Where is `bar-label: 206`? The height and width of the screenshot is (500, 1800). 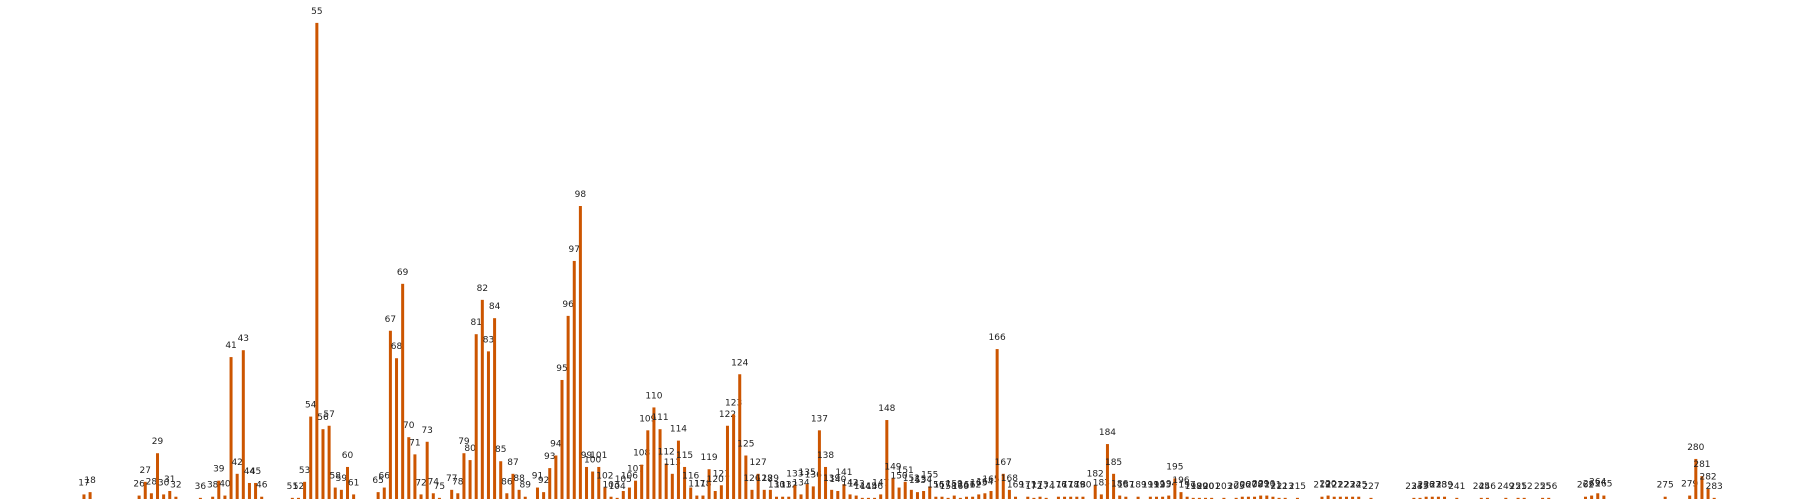
bar-label: 206 is located at coordinates (1242, 486).